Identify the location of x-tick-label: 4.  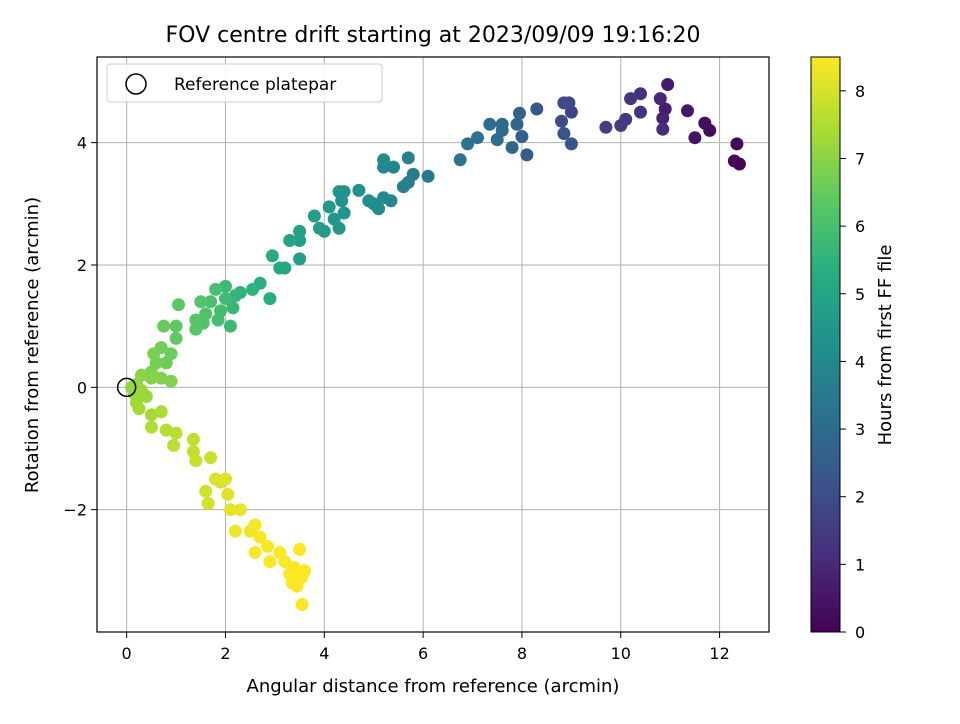
(324, 653).